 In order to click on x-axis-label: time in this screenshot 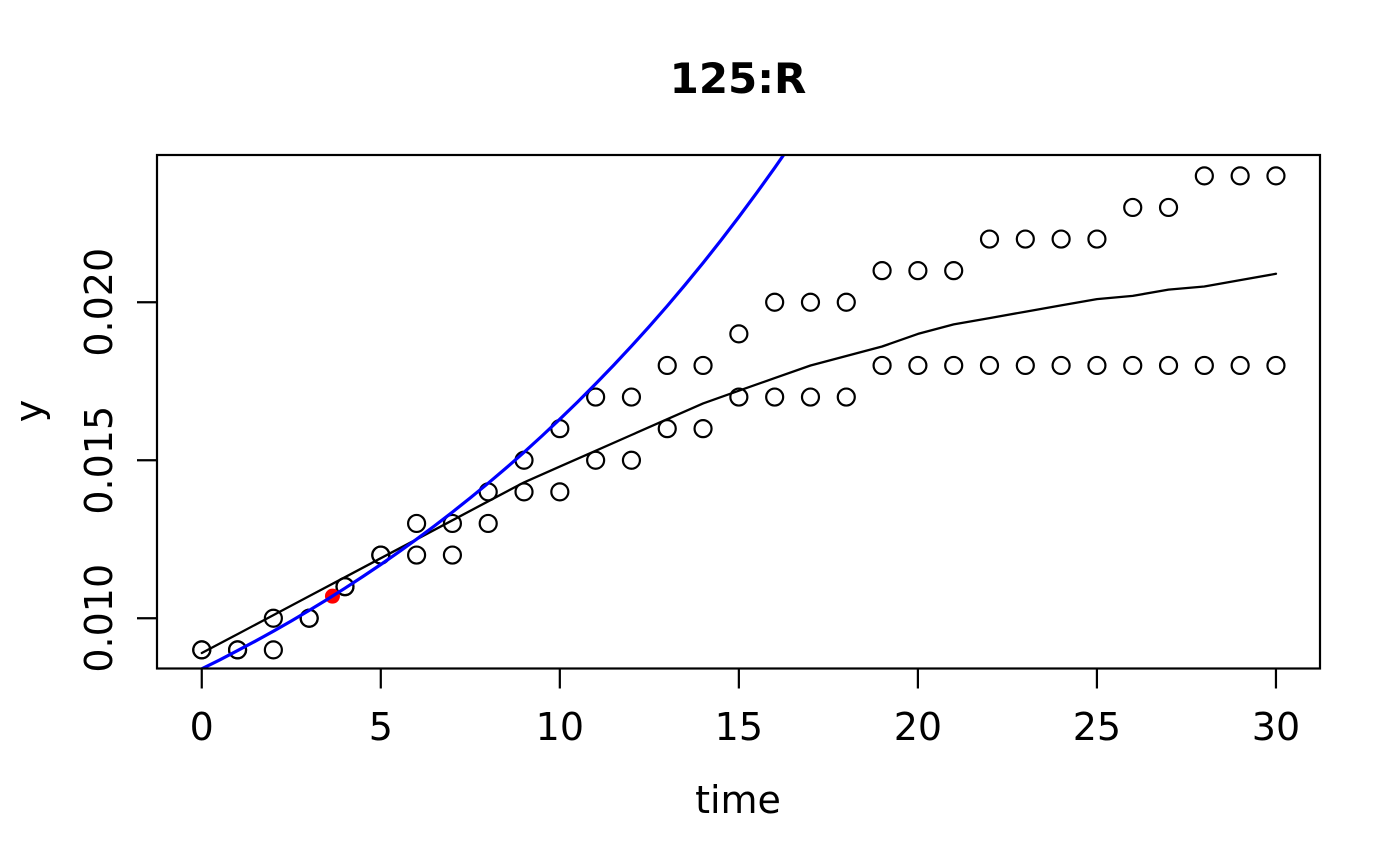, I will do `click(738, 800)`.